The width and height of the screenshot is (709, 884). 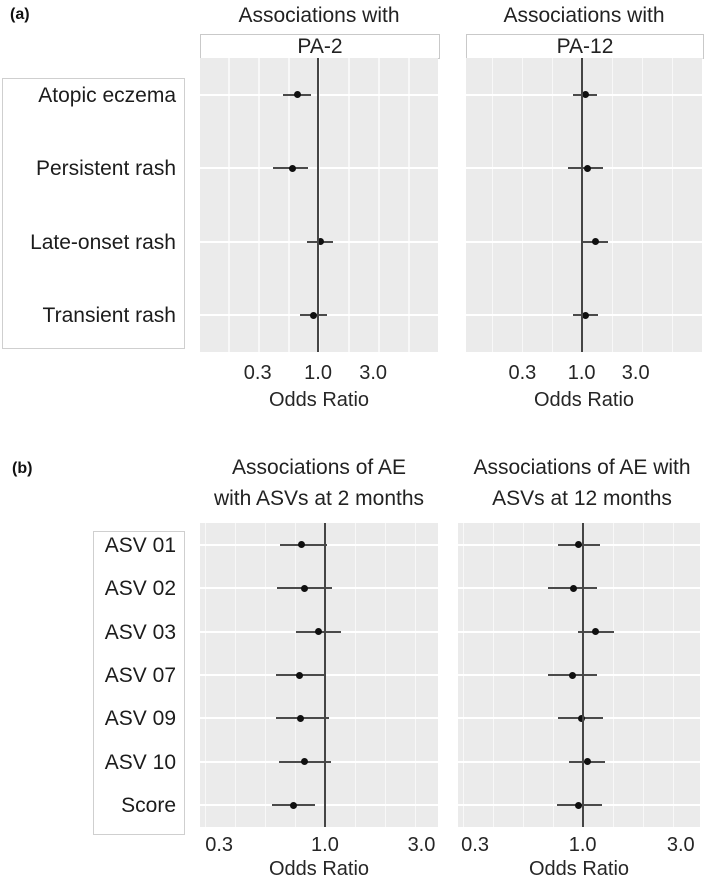 What do you see at coordinates (319, 467) in the screenshot?
I see `plot-b1-title-line1: Associations of AE` at bounding box center [319, 467].